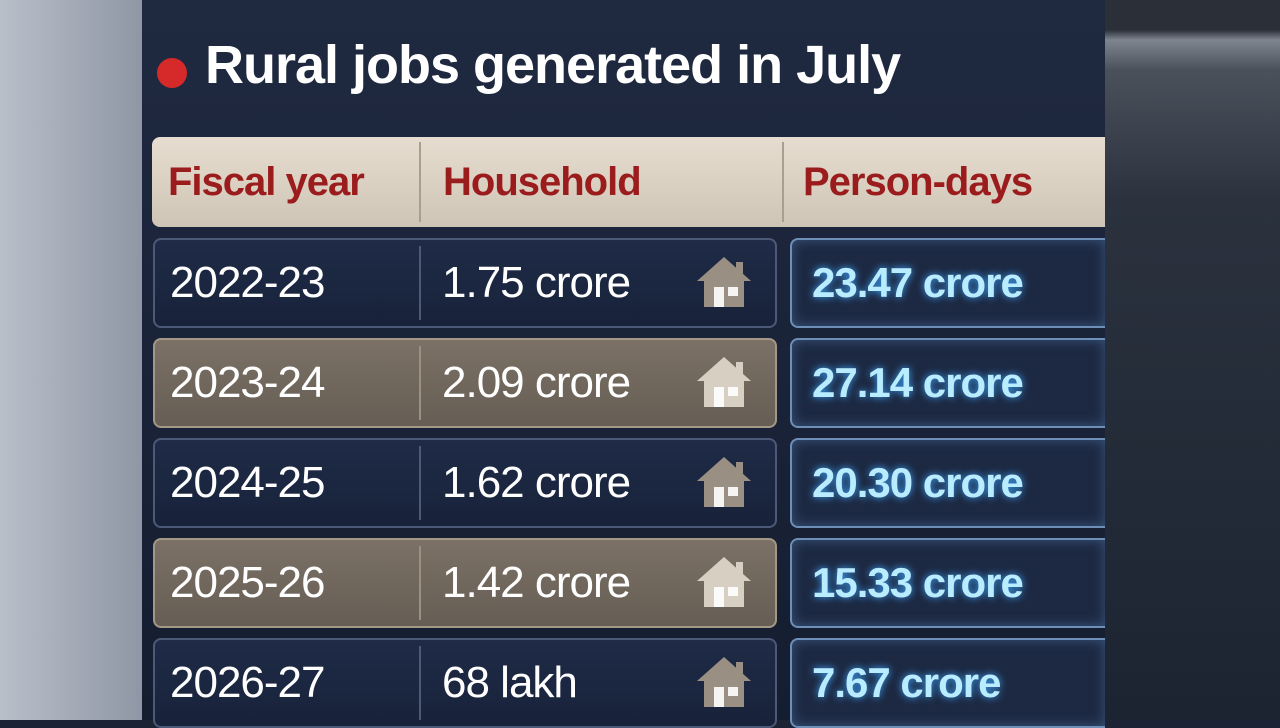 This screenshot has height=728, width=1280. Describe the element at coordinates (536, 482) in the screenshot. I see `household: 1.62 crore` at that location.